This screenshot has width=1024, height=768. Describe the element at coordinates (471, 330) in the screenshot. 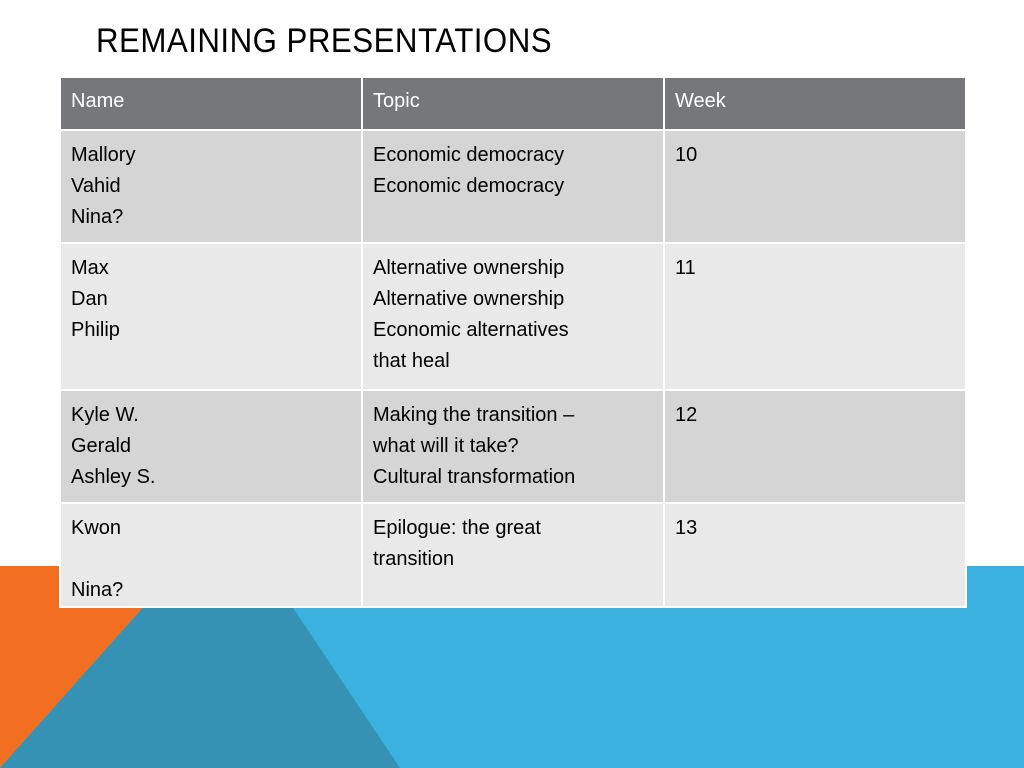

I see `topic-line: Economic alternatives` at that location.